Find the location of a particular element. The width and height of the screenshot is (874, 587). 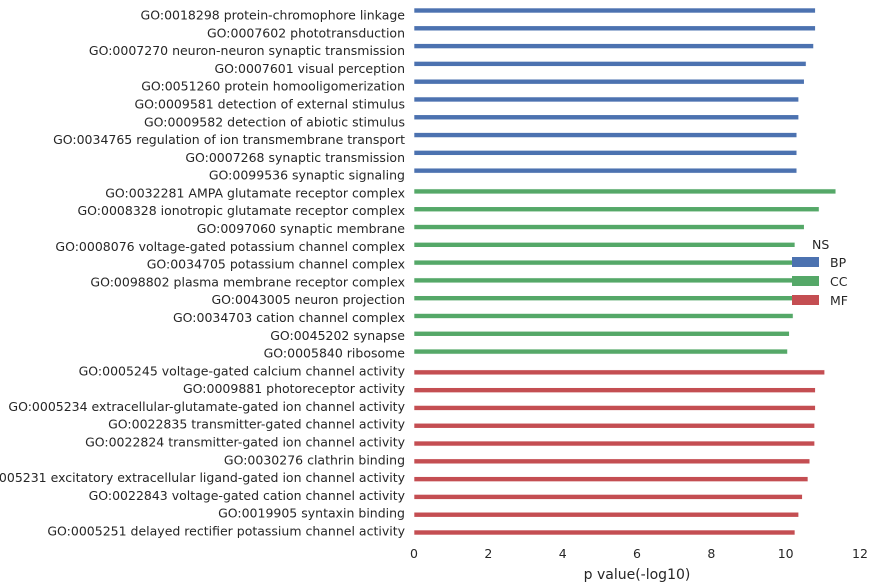

x-tick-label: 6 is located at coordinates (637, 553).